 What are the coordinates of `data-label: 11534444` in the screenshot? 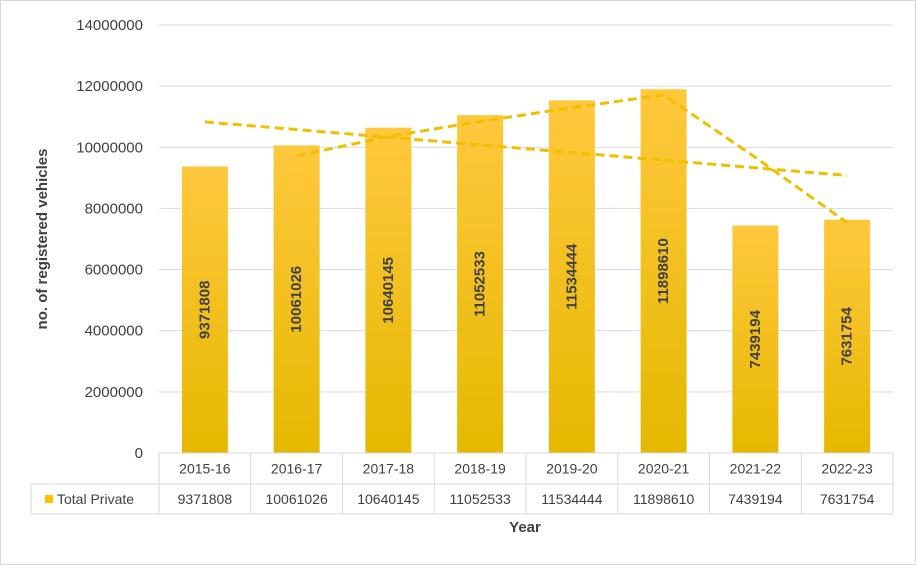 It's located at (571, 276).